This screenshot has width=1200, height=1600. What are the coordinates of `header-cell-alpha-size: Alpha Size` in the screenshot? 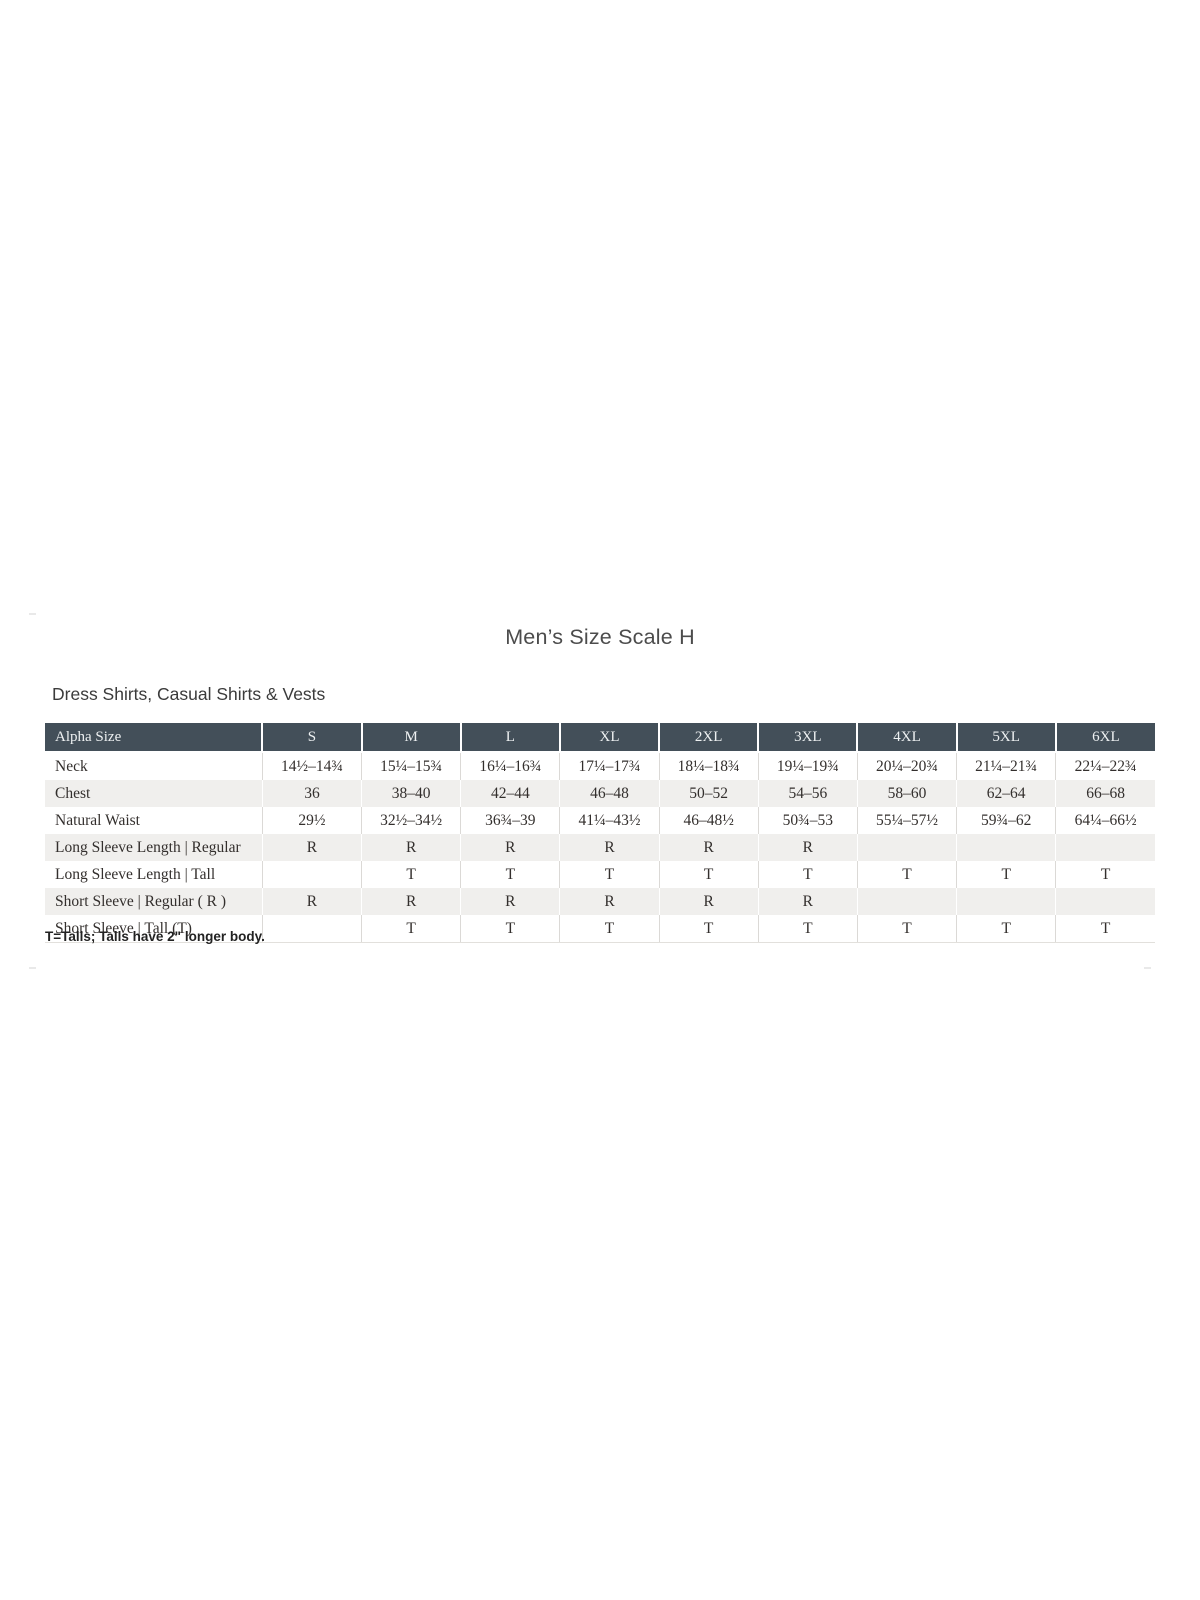 It's located at (154, 738).